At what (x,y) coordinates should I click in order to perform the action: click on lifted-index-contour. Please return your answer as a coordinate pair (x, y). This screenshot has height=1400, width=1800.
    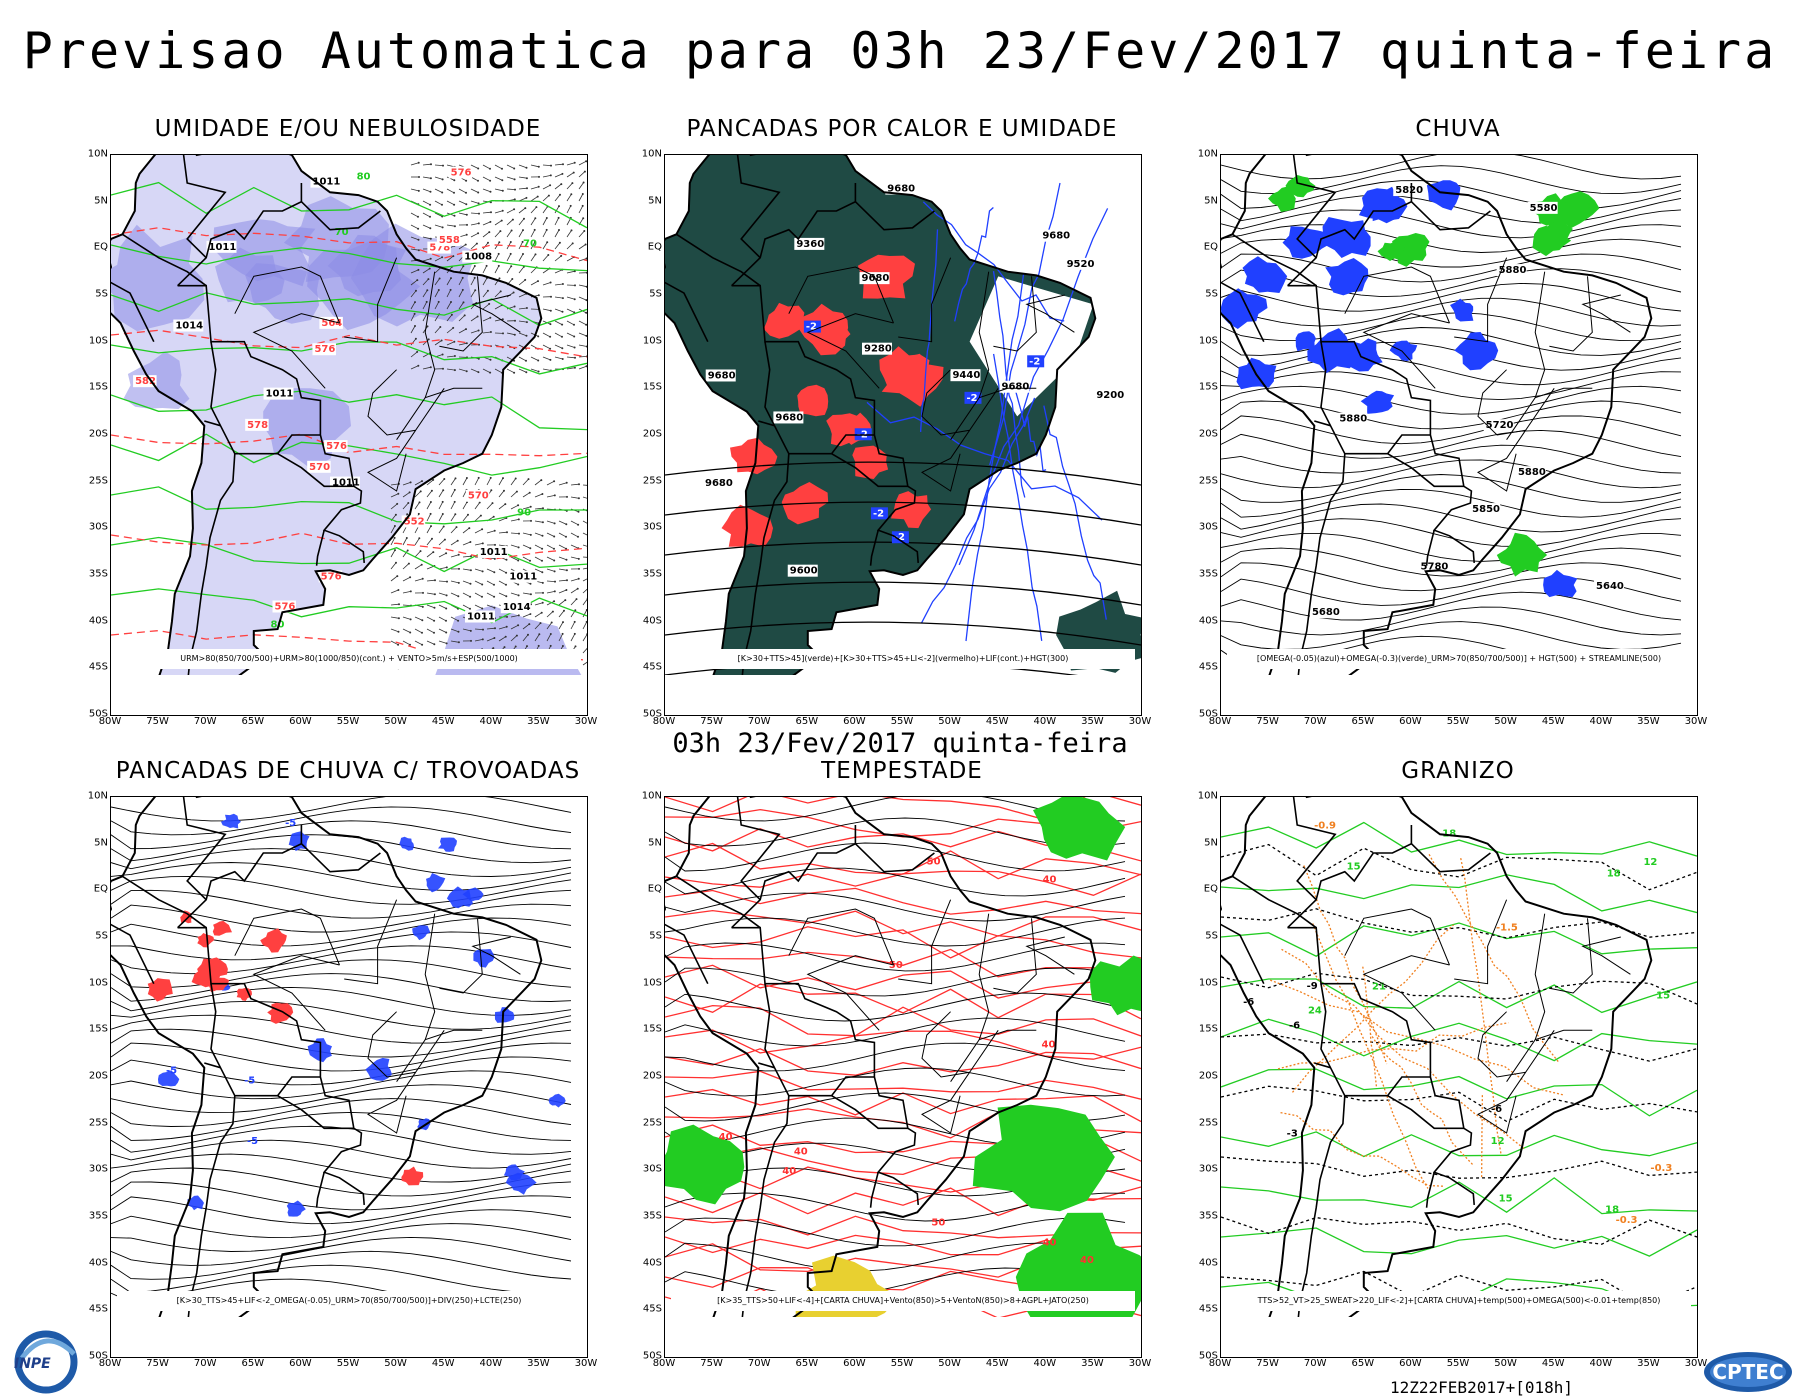
    Looking at the image, I should click on (1017, 497).